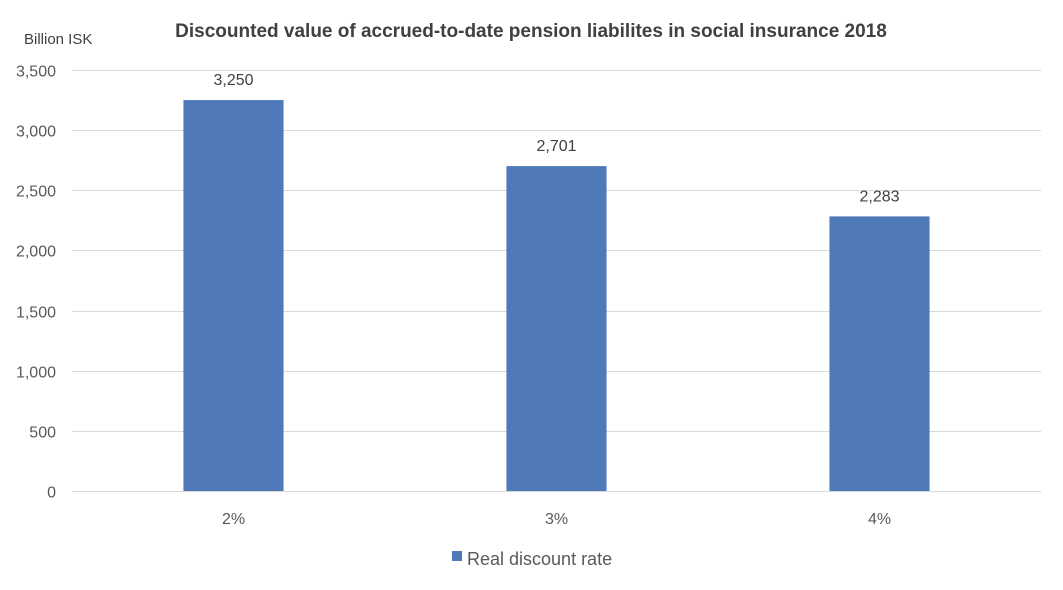 The height and width of the screenshot is (590, 1063). What do you see at coordinates (879, 519) in the screenshot?
I see `x-tick-label: 4%` at bounding box center [879, 519].